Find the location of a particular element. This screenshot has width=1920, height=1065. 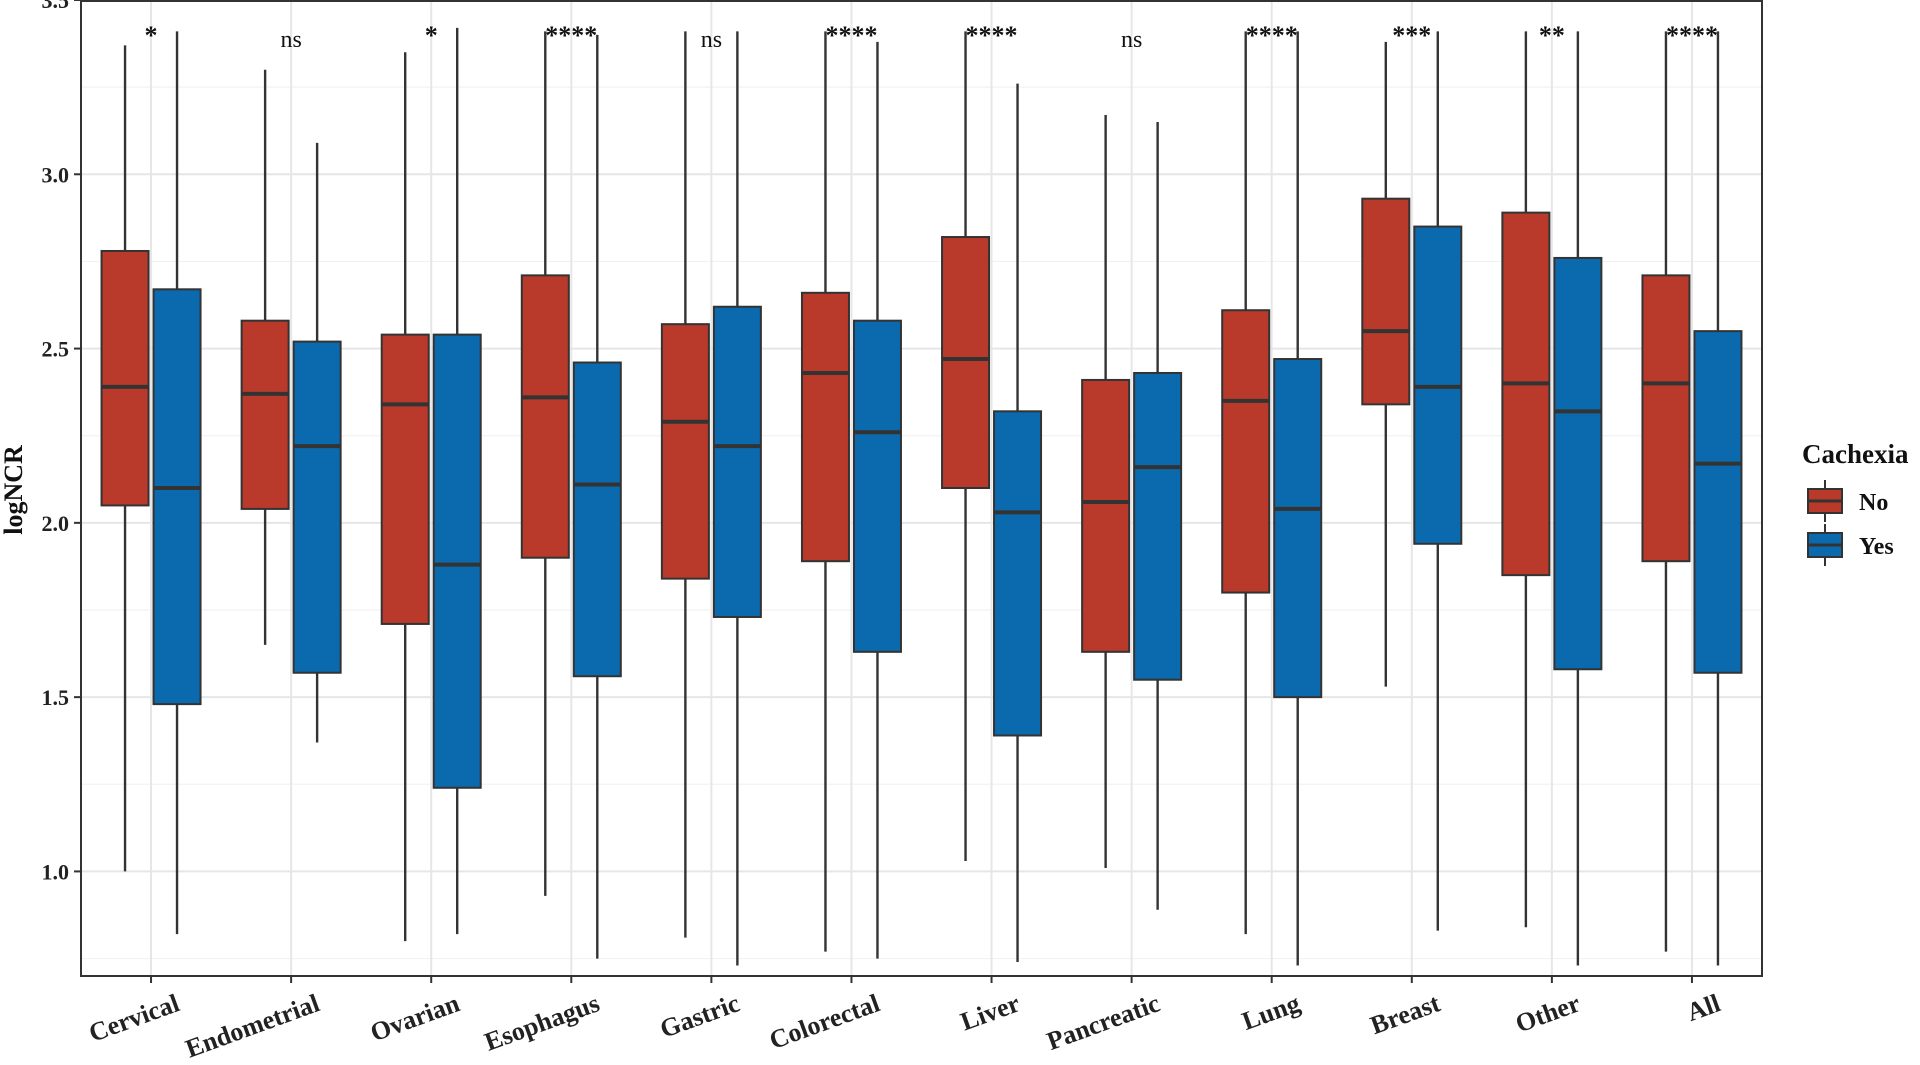

box-no-pancreatic is located at coordinates (1106, 491).